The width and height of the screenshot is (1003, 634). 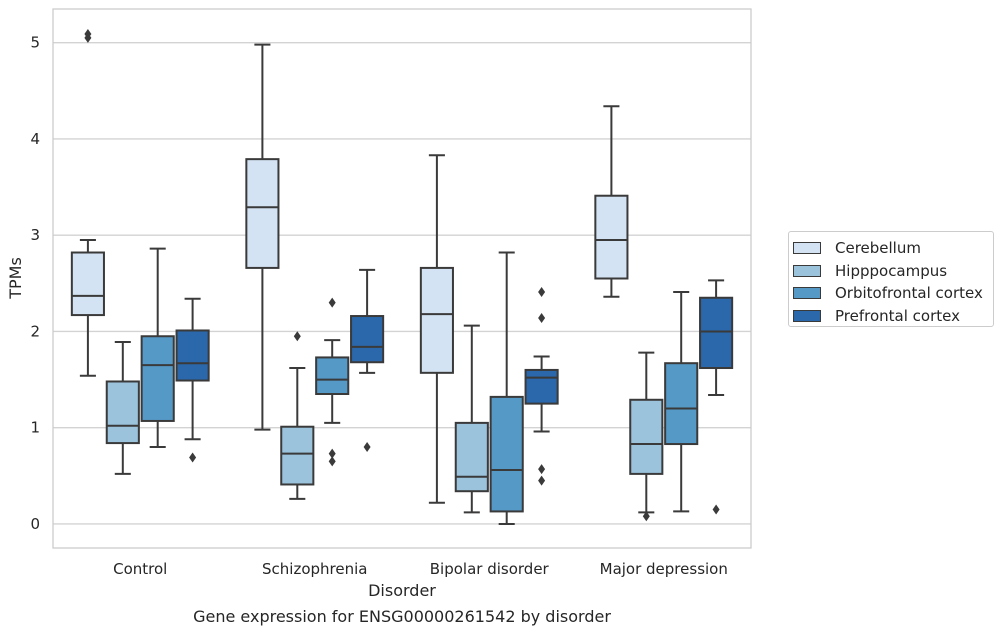 I want to click on legend-label: Orbitofrontal cortex, so click(x=909, y=293).